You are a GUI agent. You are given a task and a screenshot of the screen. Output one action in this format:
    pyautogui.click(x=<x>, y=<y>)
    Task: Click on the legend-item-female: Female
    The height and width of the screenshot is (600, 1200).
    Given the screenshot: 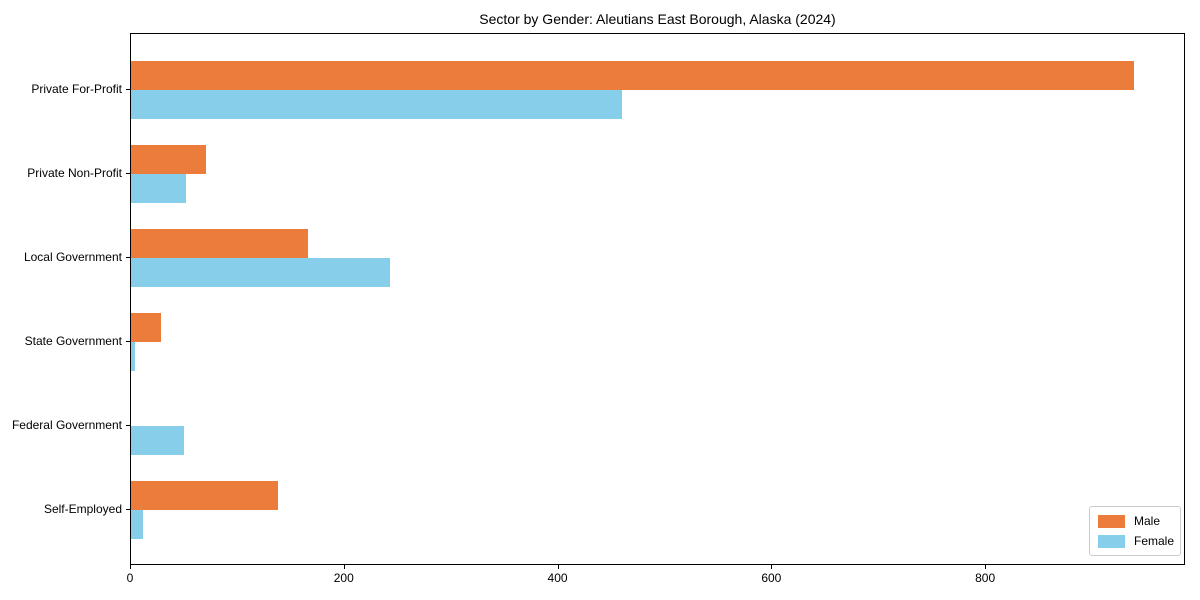 What is the action you would take?
    pyautogui.click(x=1136, y=541)
    